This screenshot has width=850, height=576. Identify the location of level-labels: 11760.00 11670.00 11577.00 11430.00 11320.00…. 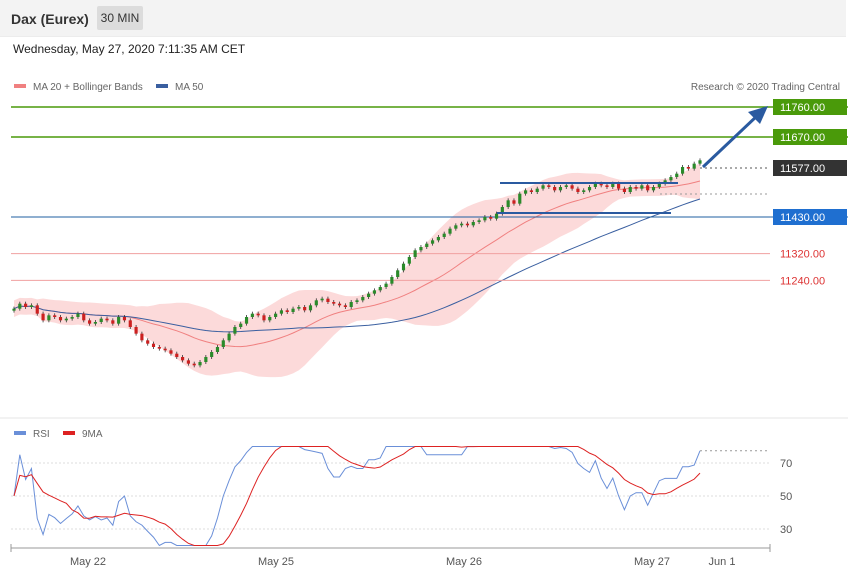
(810, 193).